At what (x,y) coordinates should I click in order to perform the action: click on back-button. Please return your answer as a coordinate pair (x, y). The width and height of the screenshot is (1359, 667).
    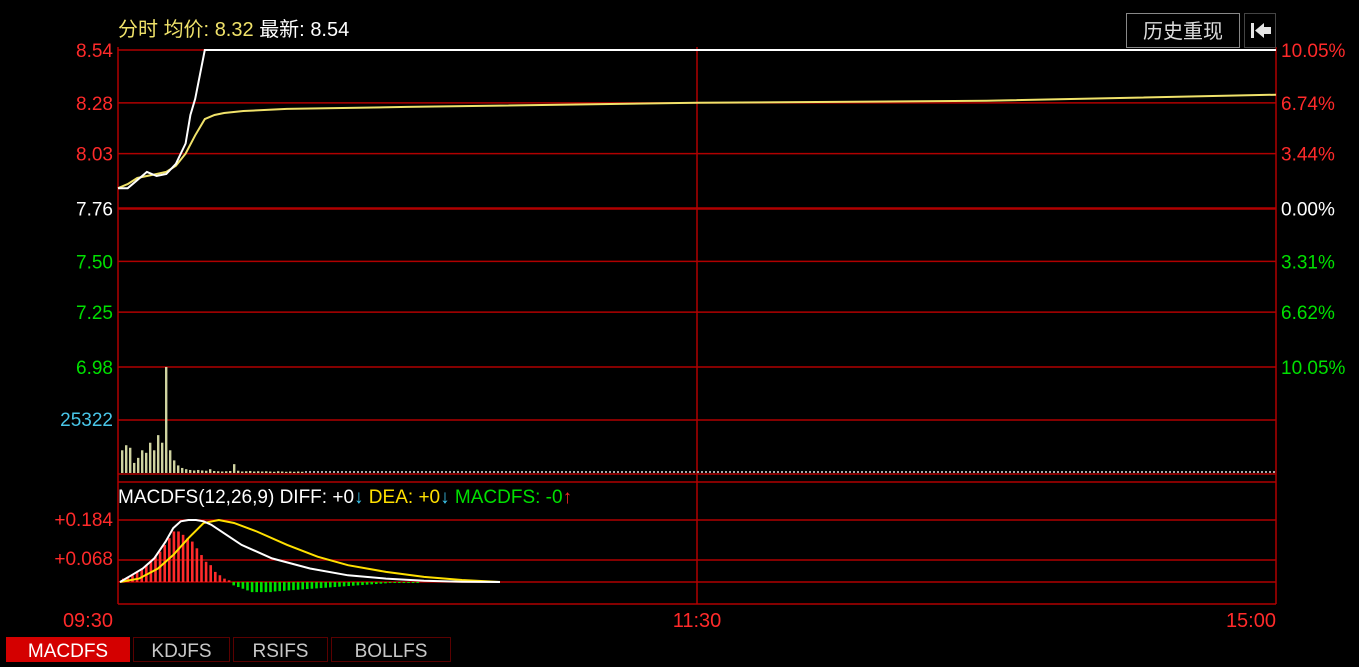
    Looking at the image, I should click on (1260, 30).